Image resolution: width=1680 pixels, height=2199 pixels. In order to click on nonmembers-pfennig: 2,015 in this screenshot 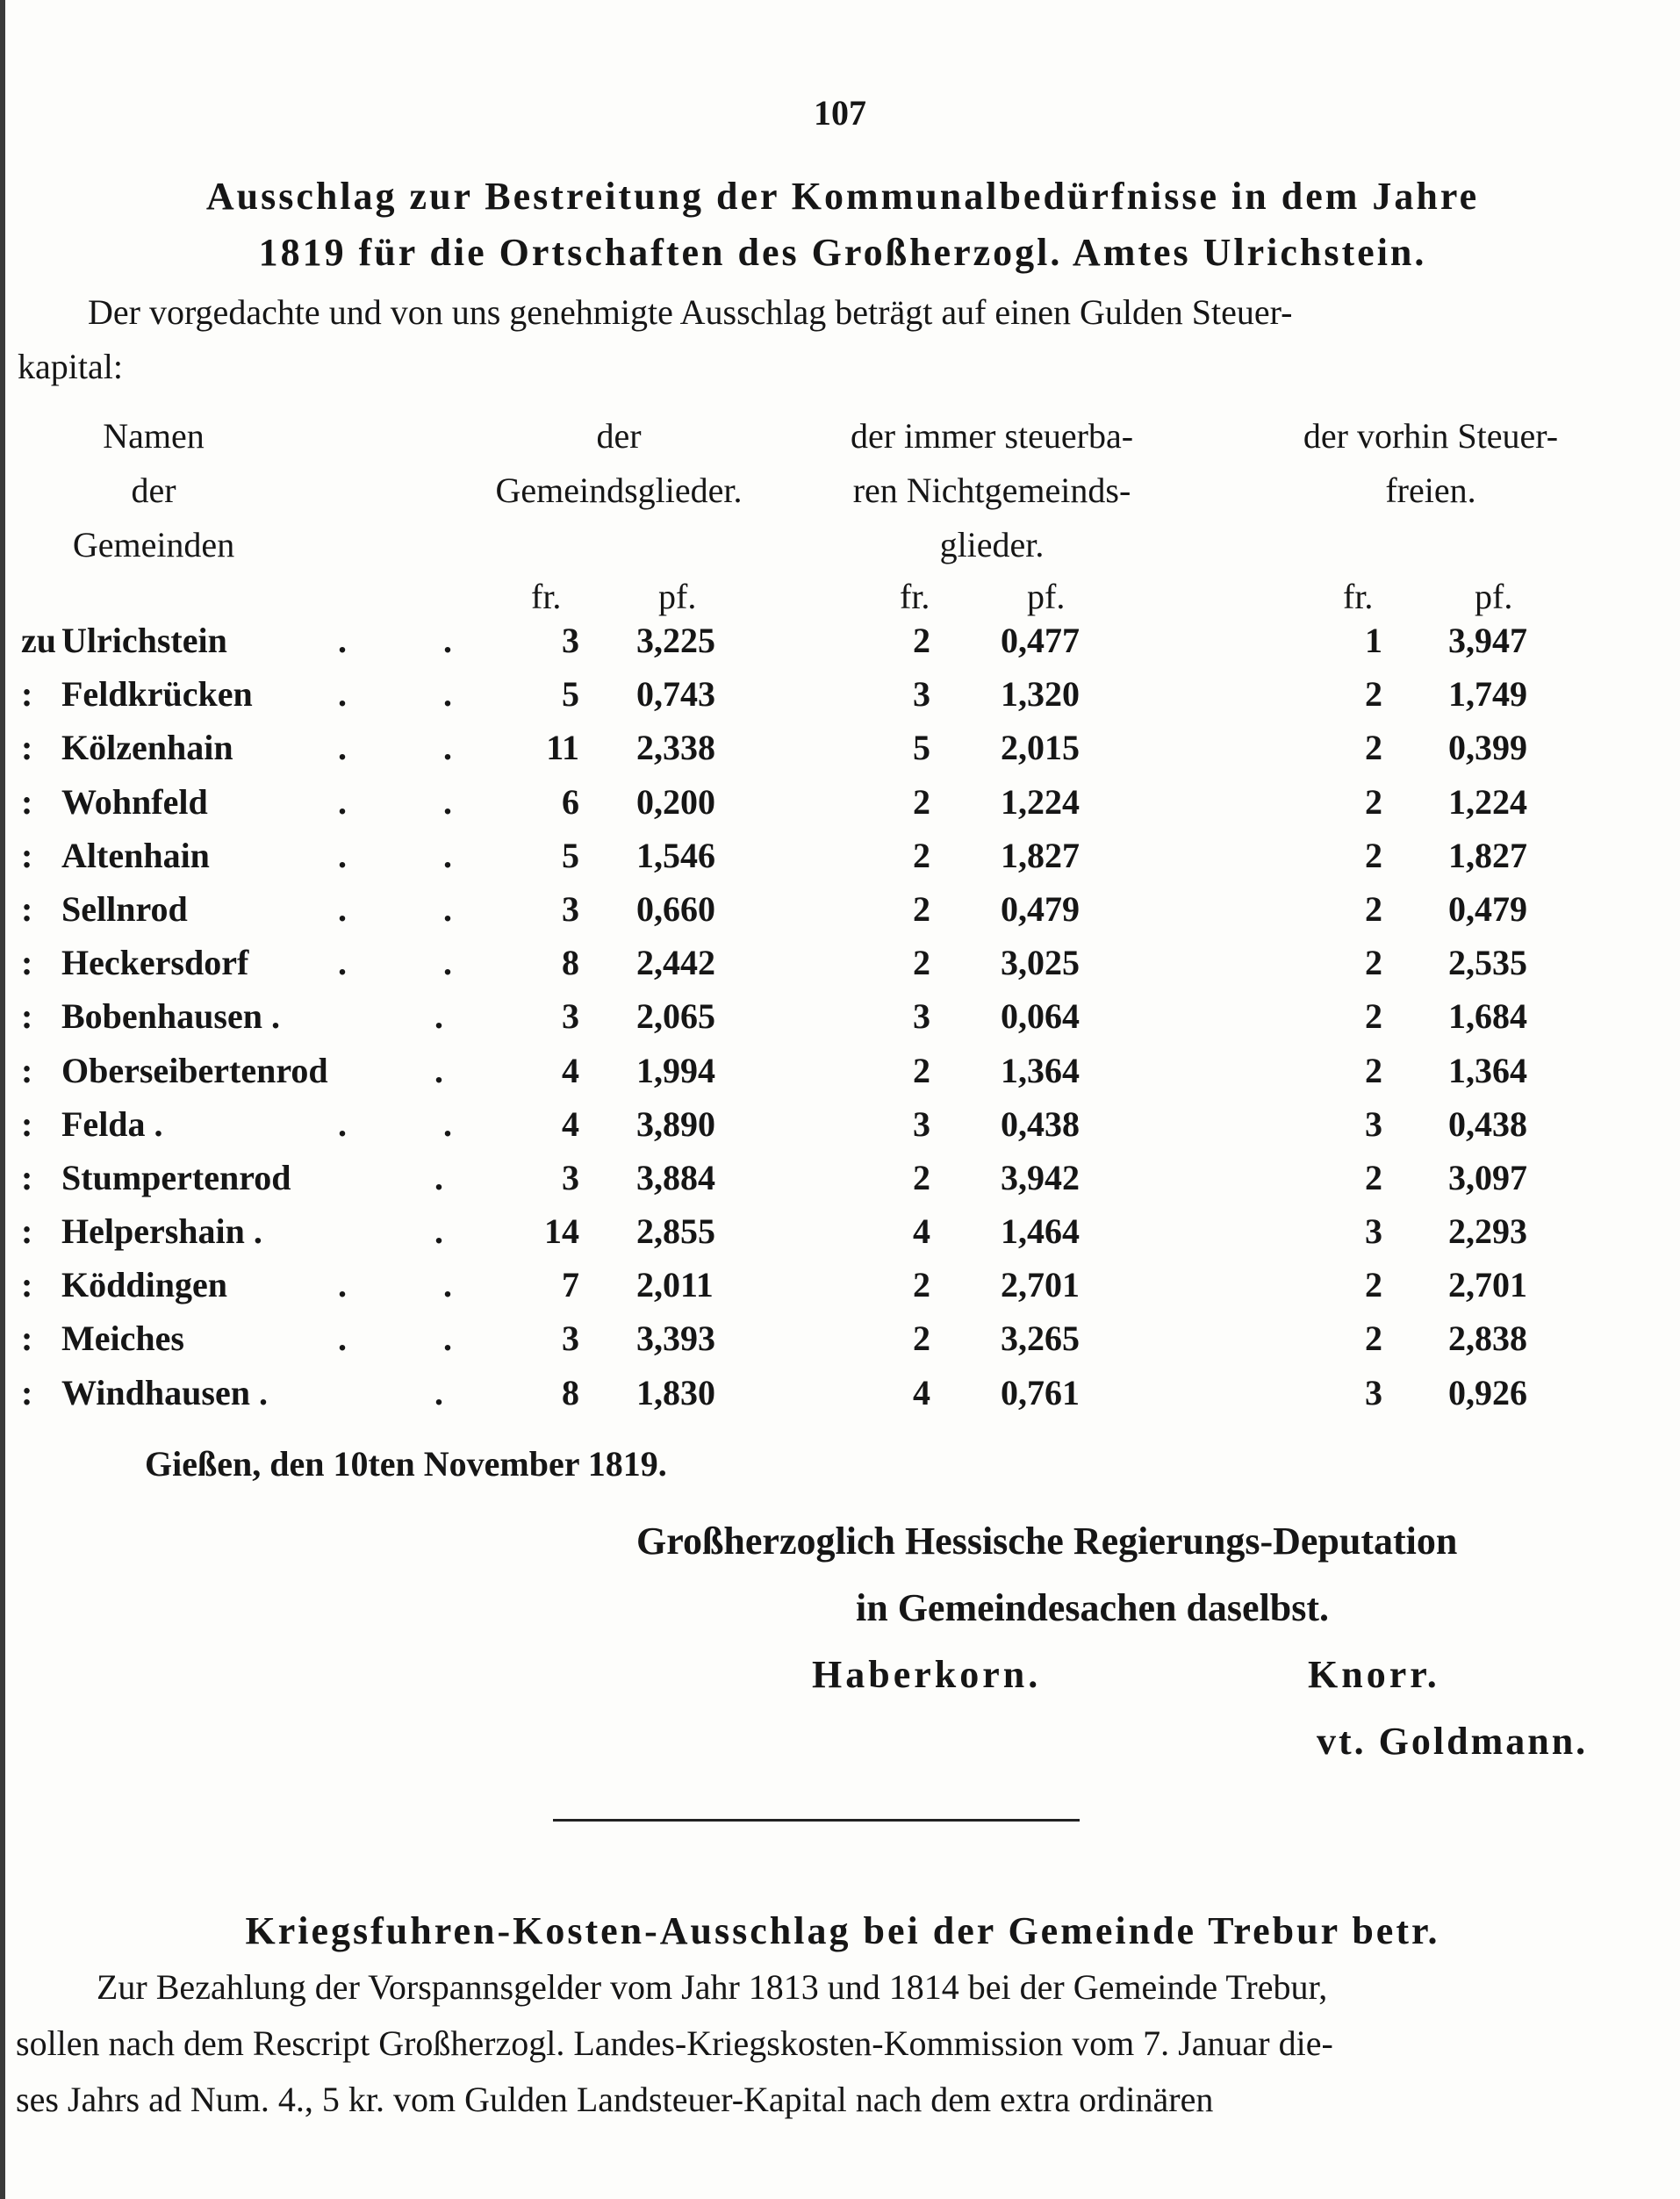, I will do `click(1040, 748)`.